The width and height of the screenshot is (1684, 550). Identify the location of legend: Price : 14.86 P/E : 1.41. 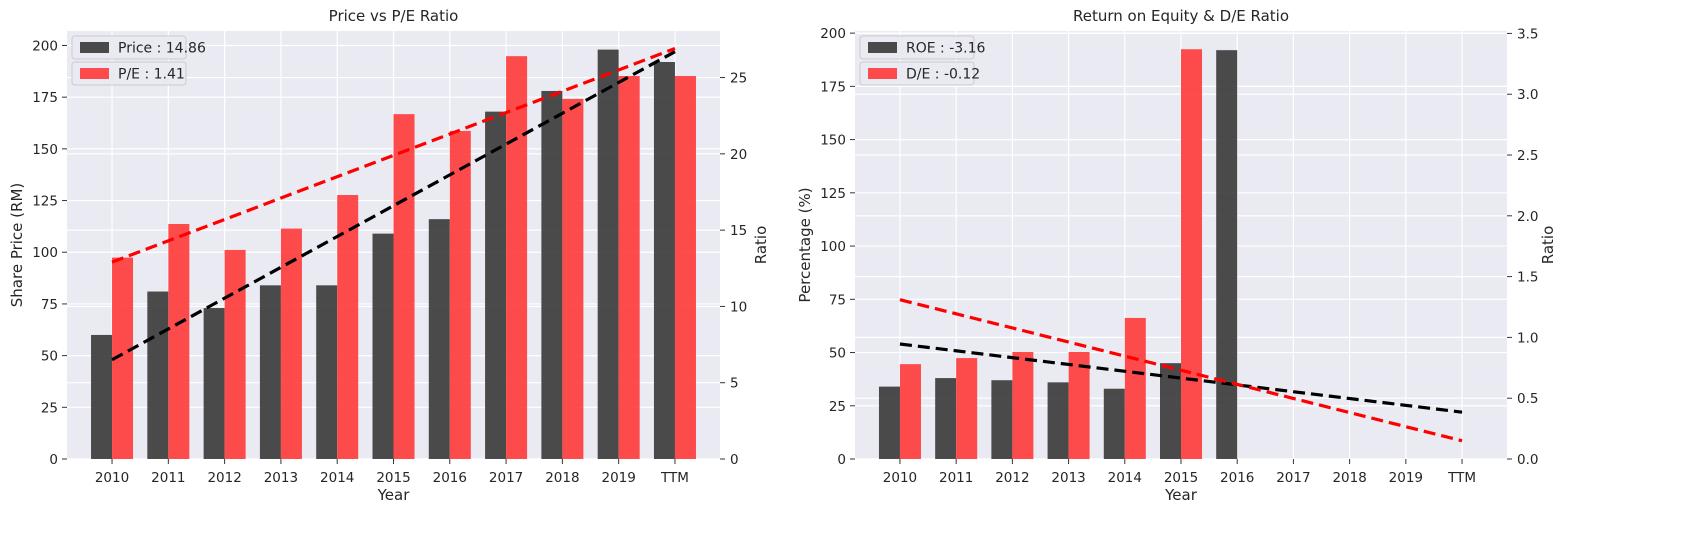
(138, 60).